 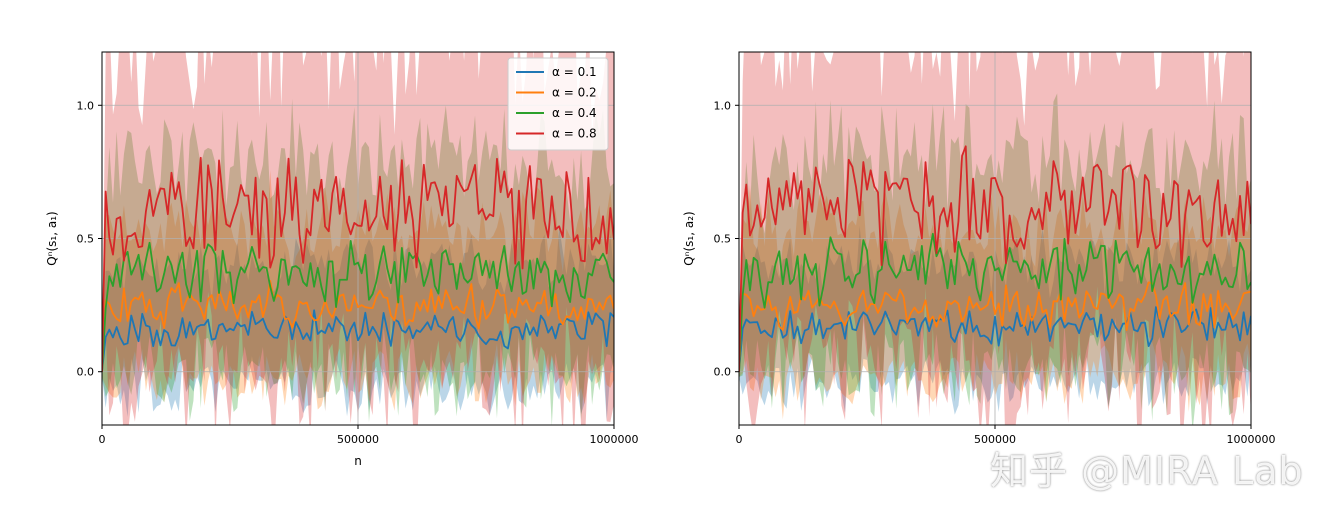 What do you see at coordinates (52, 238) in the screenshot?
I see `y-axis-label: Qⁿ(s₁, a₁)` at bounding box center [52, 238].